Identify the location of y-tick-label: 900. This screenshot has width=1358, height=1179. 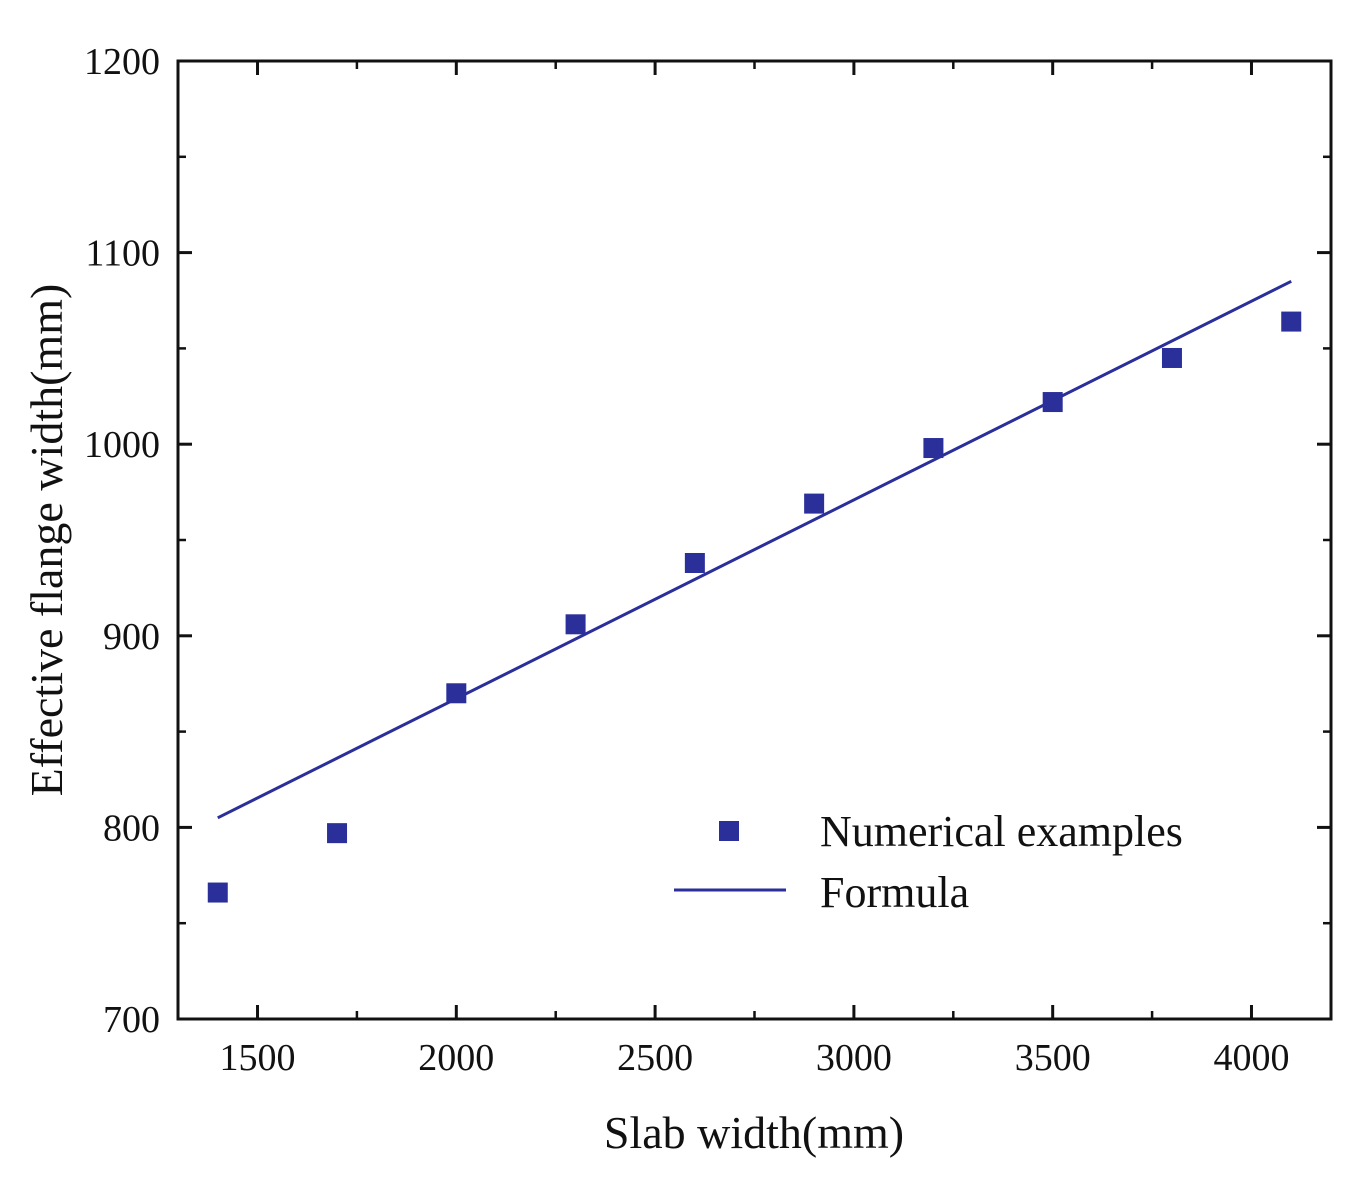
(131, 637).